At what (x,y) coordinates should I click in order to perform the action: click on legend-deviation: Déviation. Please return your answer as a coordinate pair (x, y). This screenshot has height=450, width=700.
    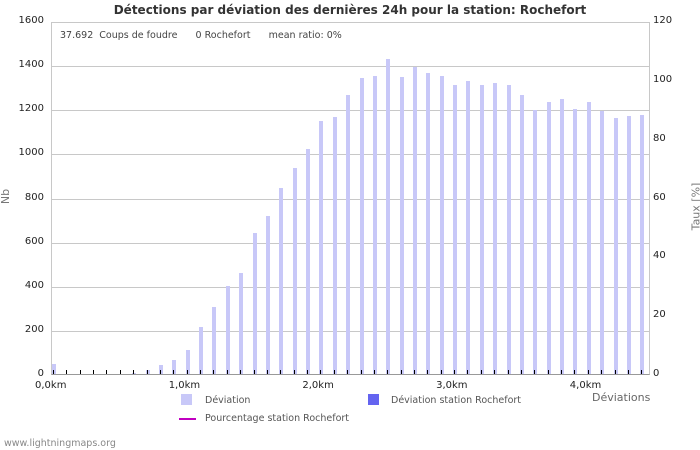
    Looking at the image, I should click on (228, 400).